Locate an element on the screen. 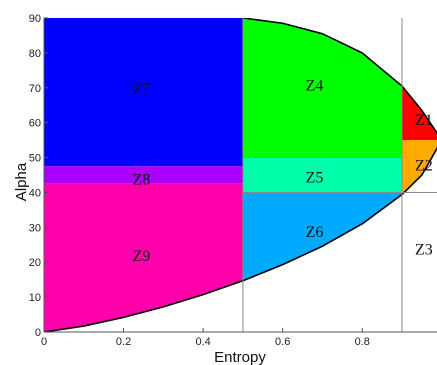 The image size is (437, 365). y-axis-title: Alpha is located at coordinates (21, 181).